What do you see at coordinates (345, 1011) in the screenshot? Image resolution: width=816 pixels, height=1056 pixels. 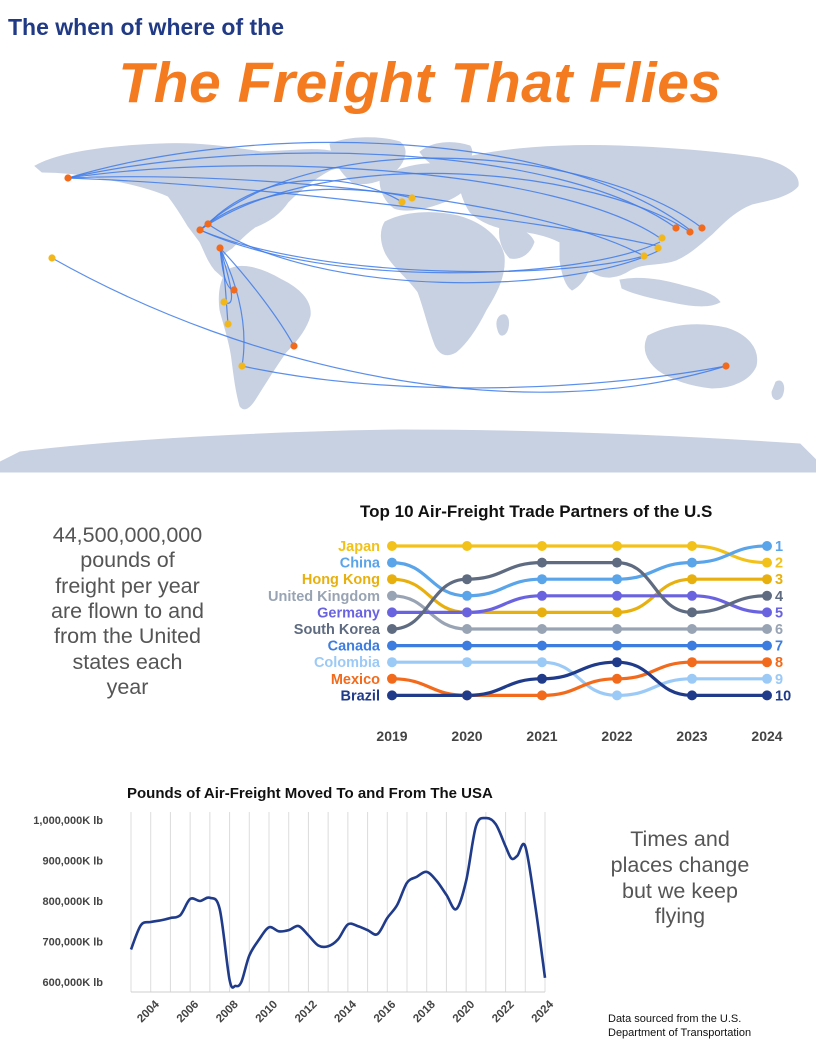 I see `line-x-tick: 2014` at bounding box center [345, 1011].